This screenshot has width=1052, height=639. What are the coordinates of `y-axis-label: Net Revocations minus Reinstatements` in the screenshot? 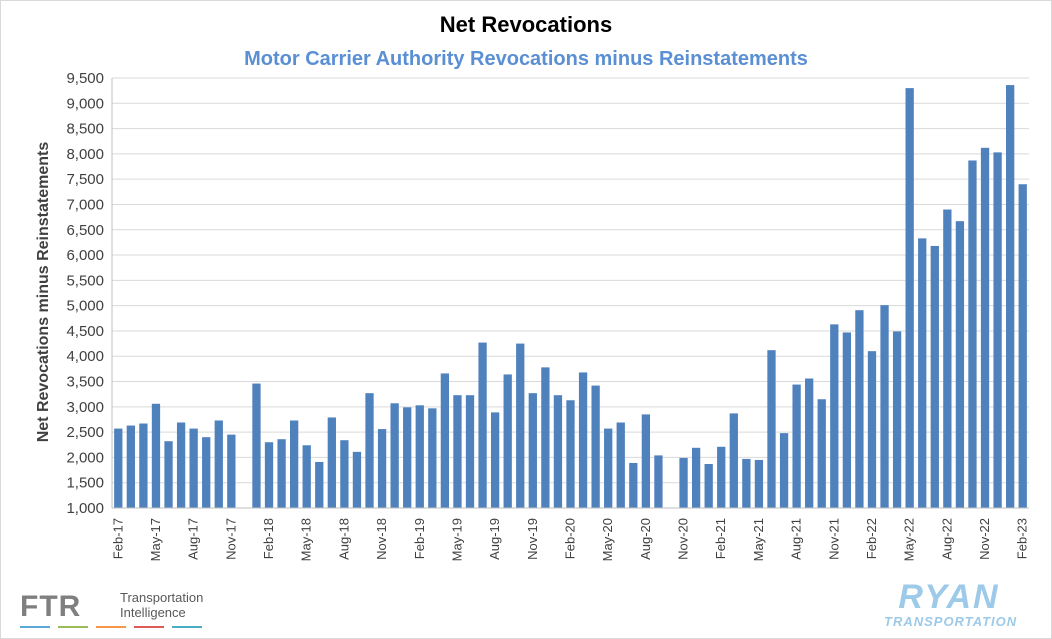 It's located at (43, 292).